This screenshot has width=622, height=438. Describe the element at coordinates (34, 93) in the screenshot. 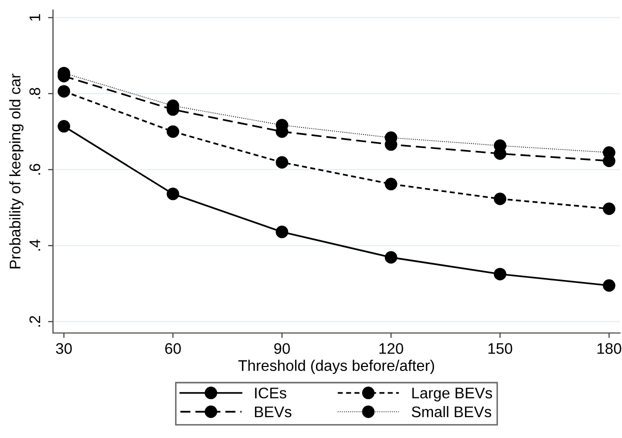

I see `y-tick-label: .8` at that location.